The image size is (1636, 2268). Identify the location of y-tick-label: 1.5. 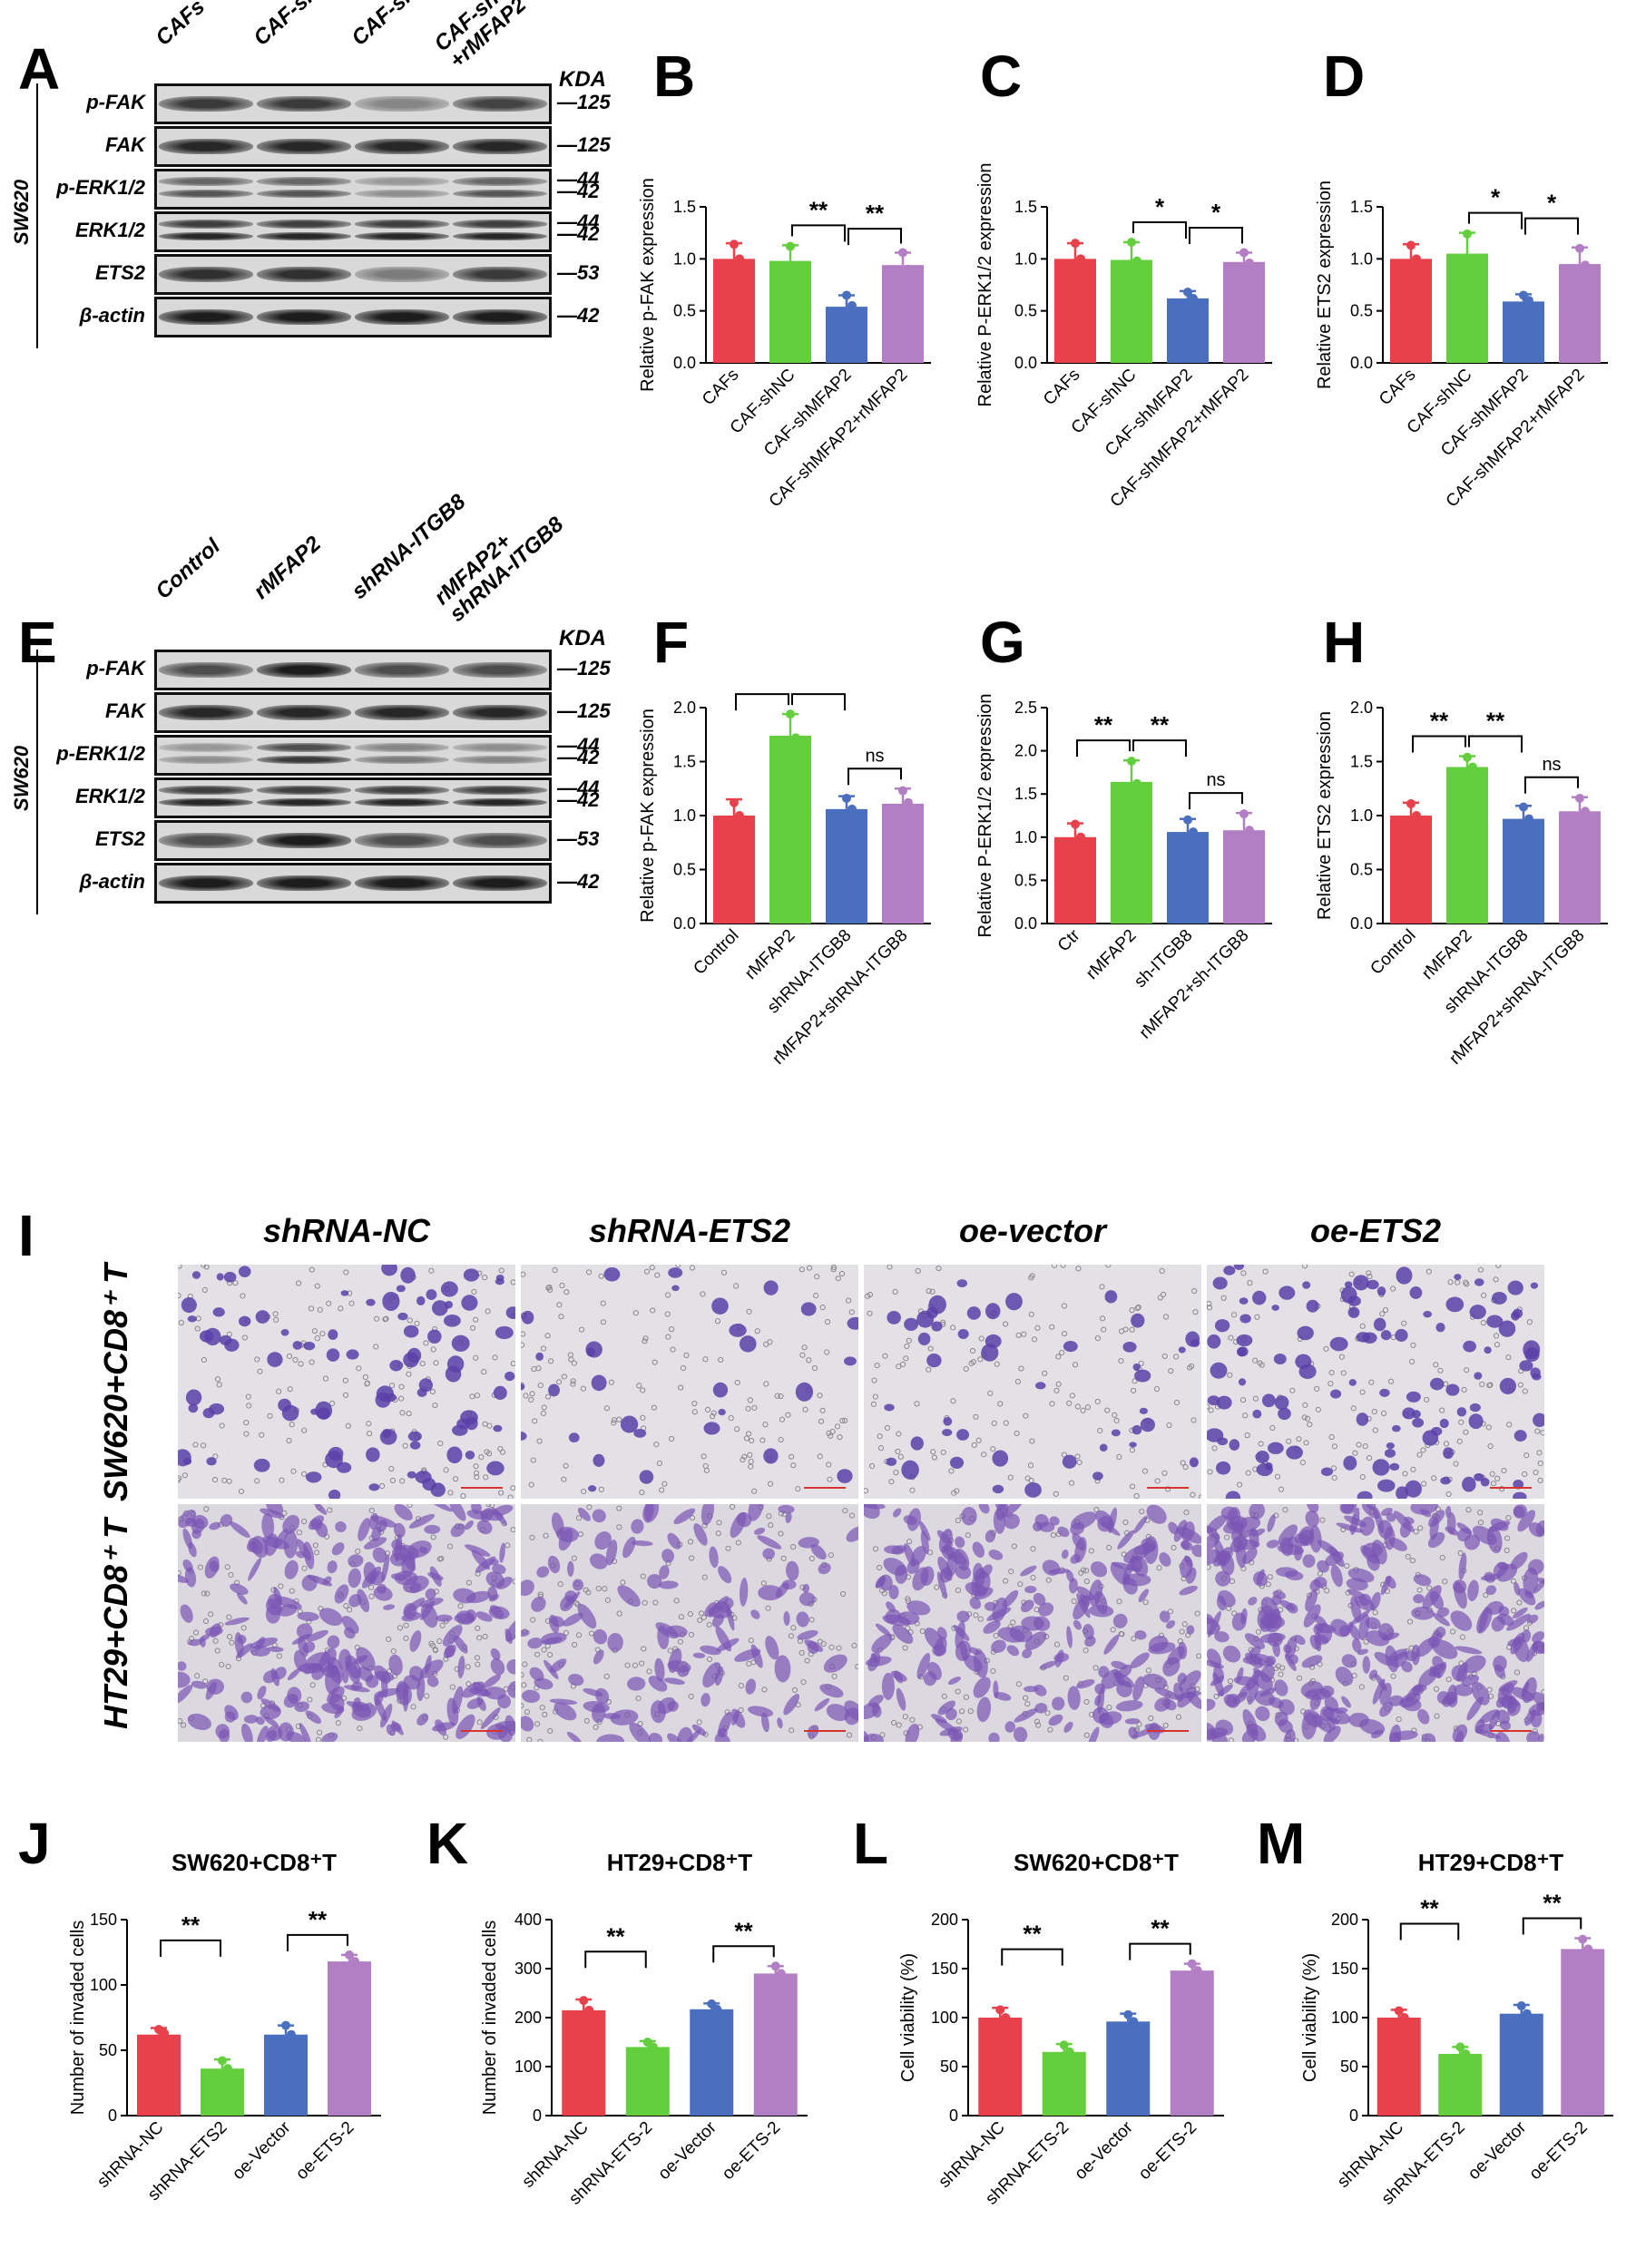
(1025, 794).